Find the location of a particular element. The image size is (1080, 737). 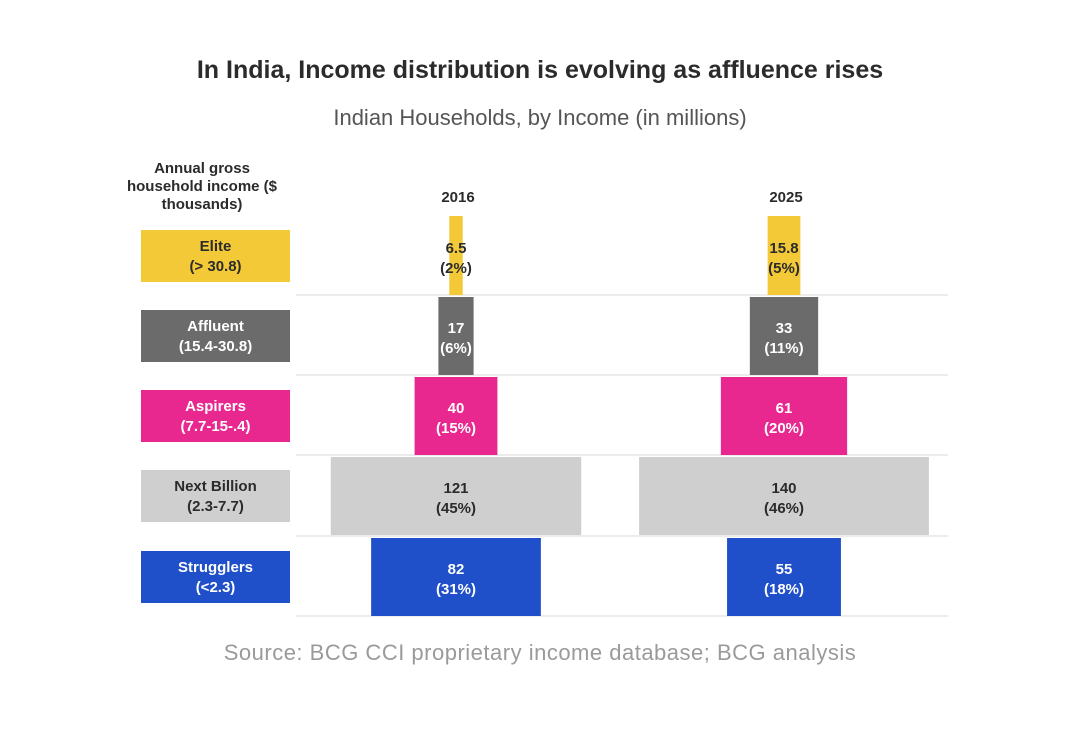

category-box-strugglers is located at coordinates (215, 577).